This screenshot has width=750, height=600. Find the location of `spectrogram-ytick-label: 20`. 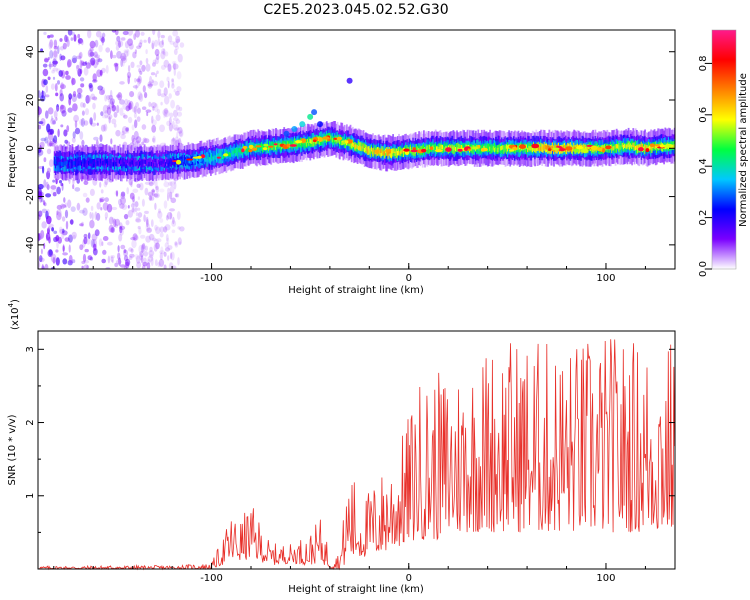

spectrogram-ytick-label: 20 is located at coordinates (30, 100).